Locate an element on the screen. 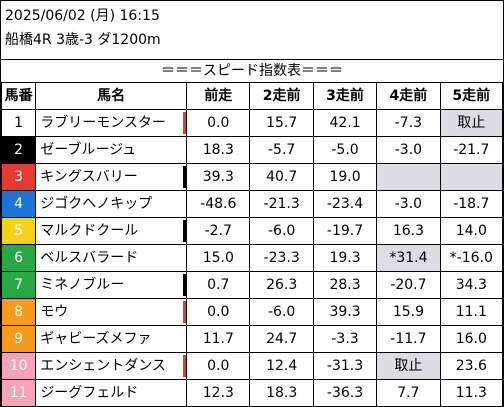  horse-name: キングスバリー is located at coordinates (111, 177).